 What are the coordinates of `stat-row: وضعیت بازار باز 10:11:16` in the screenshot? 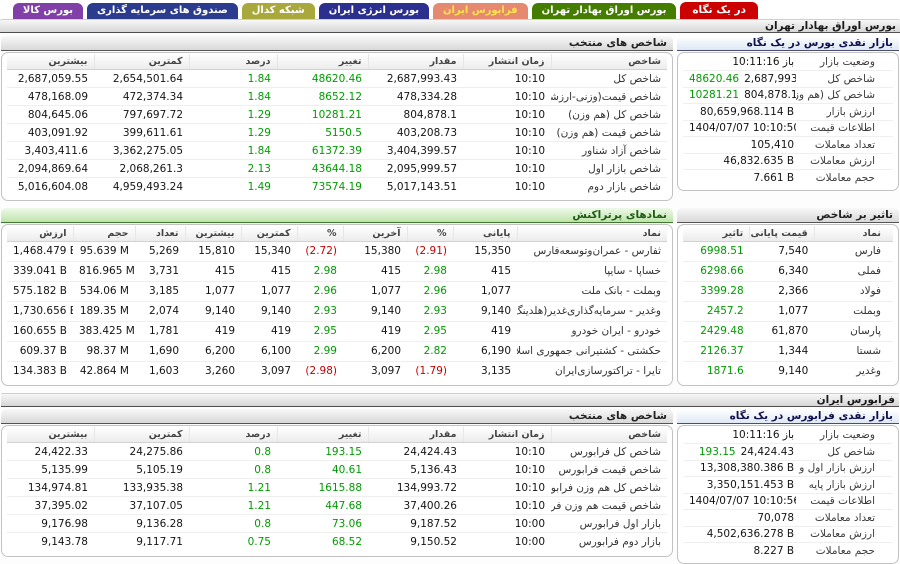 It's located at (788, 62).